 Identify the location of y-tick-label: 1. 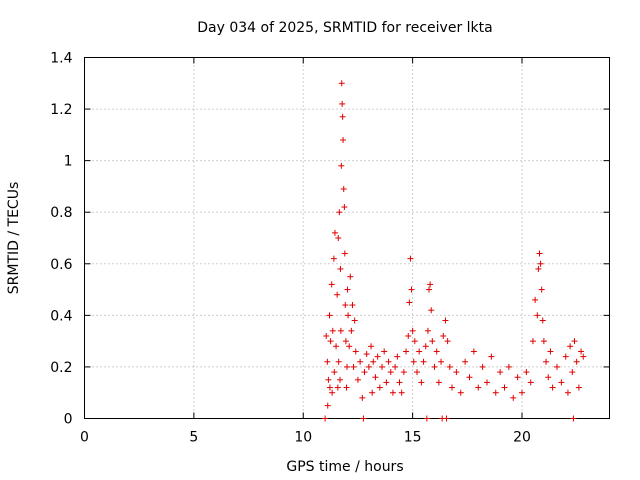
(68, 162).